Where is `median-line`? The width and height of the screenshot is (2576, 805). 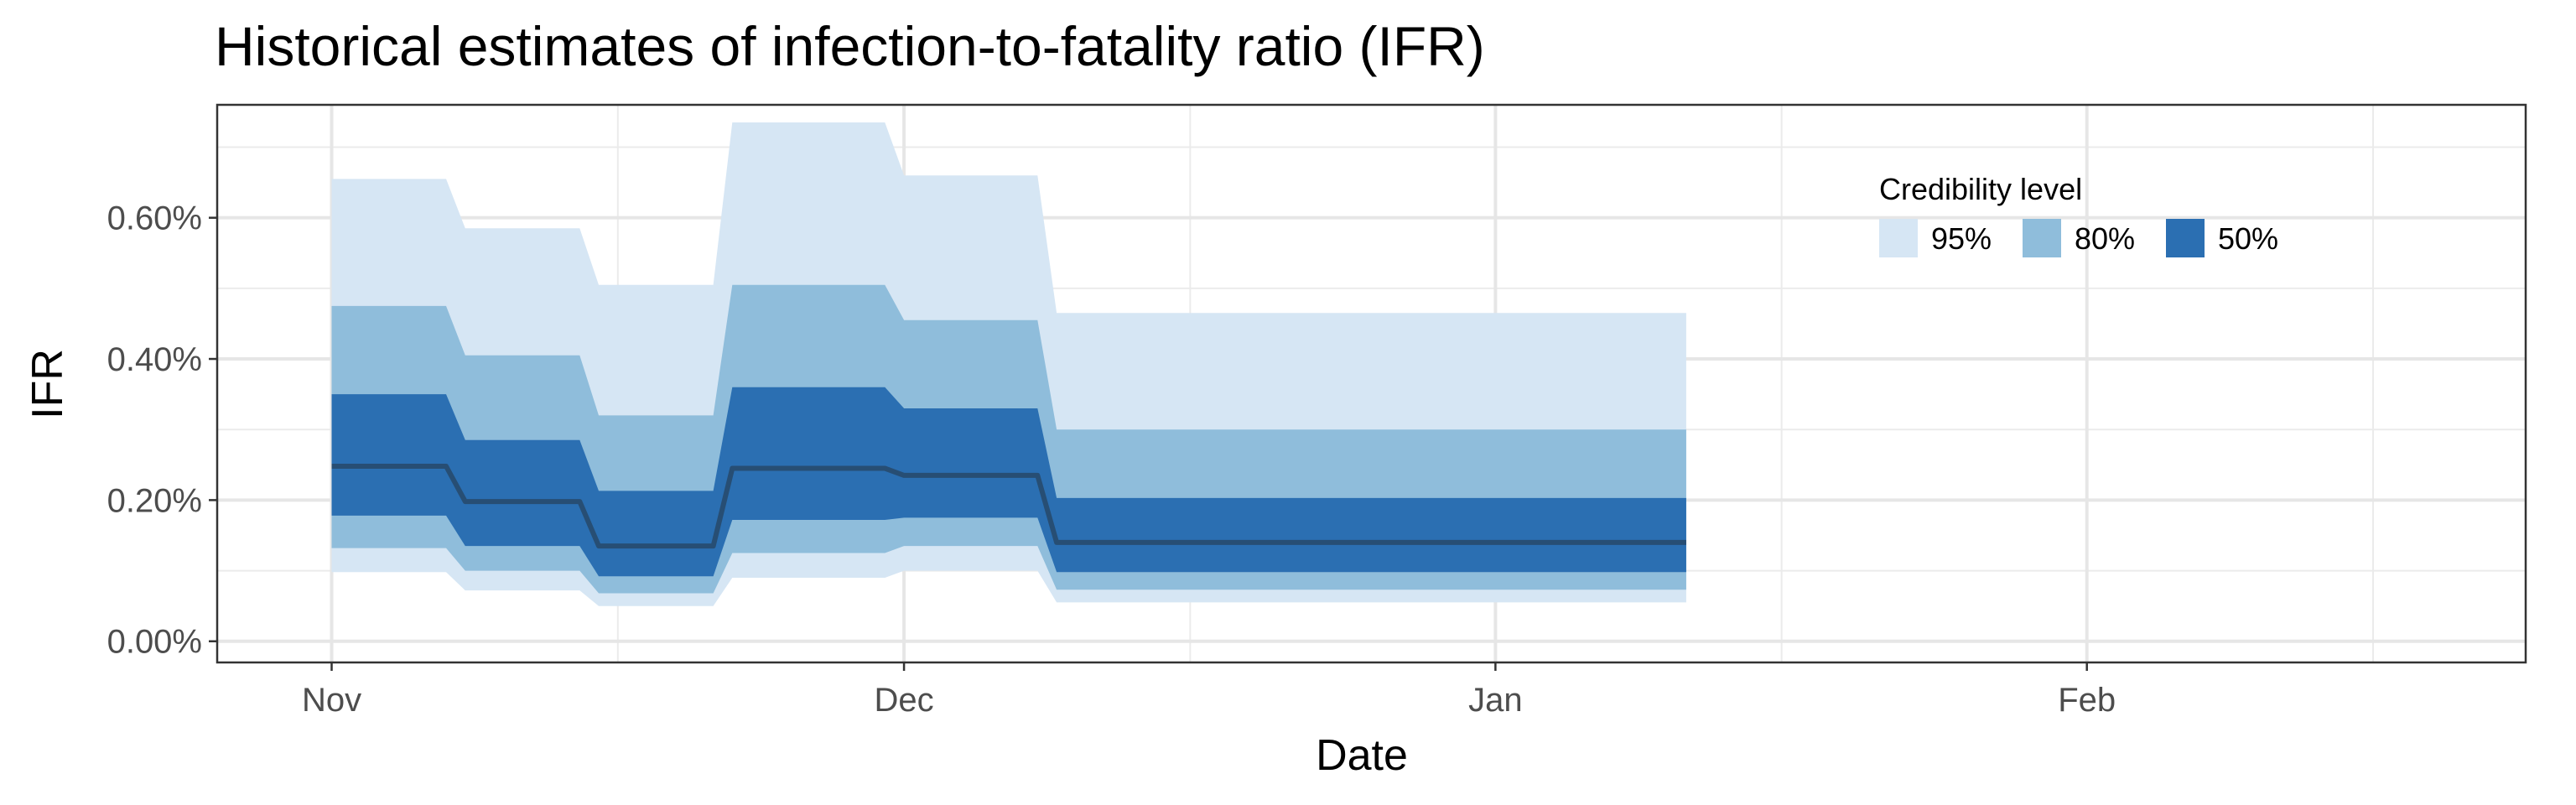 median-line is located at coordinates (1008, 507).